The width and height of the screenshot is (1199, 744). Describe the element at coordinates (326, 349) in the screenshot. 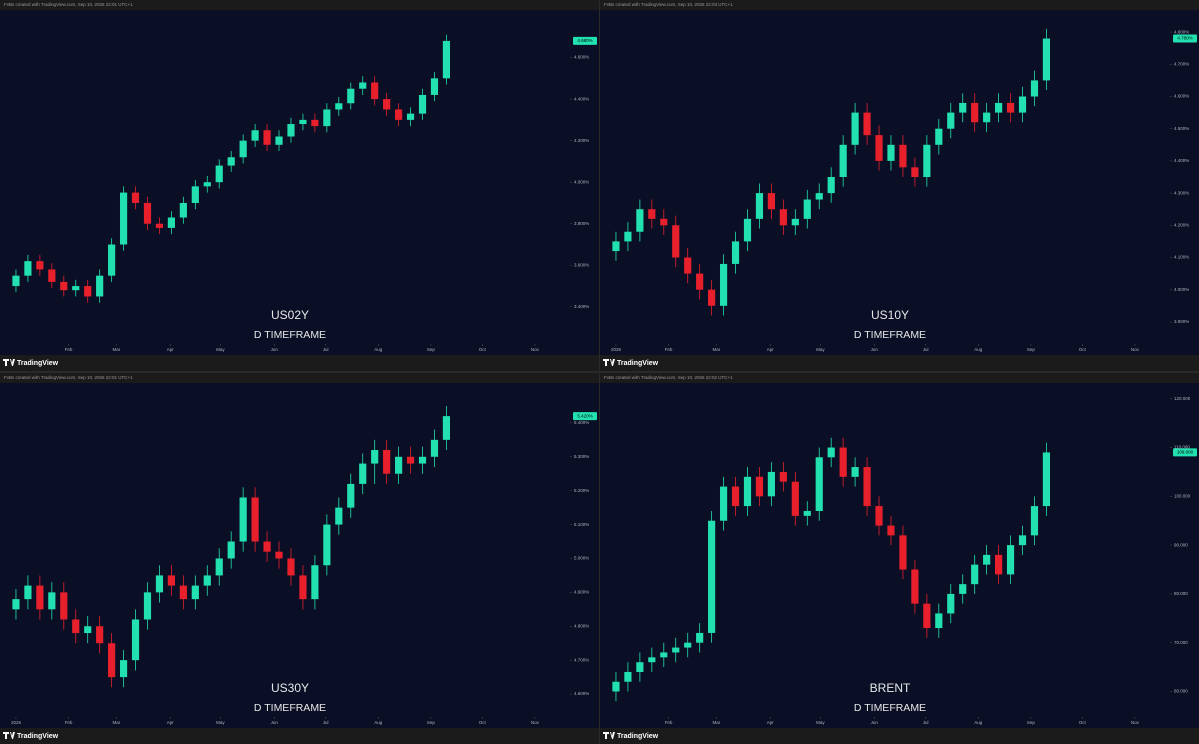

I see `x-tick-label: Jul` at that location.